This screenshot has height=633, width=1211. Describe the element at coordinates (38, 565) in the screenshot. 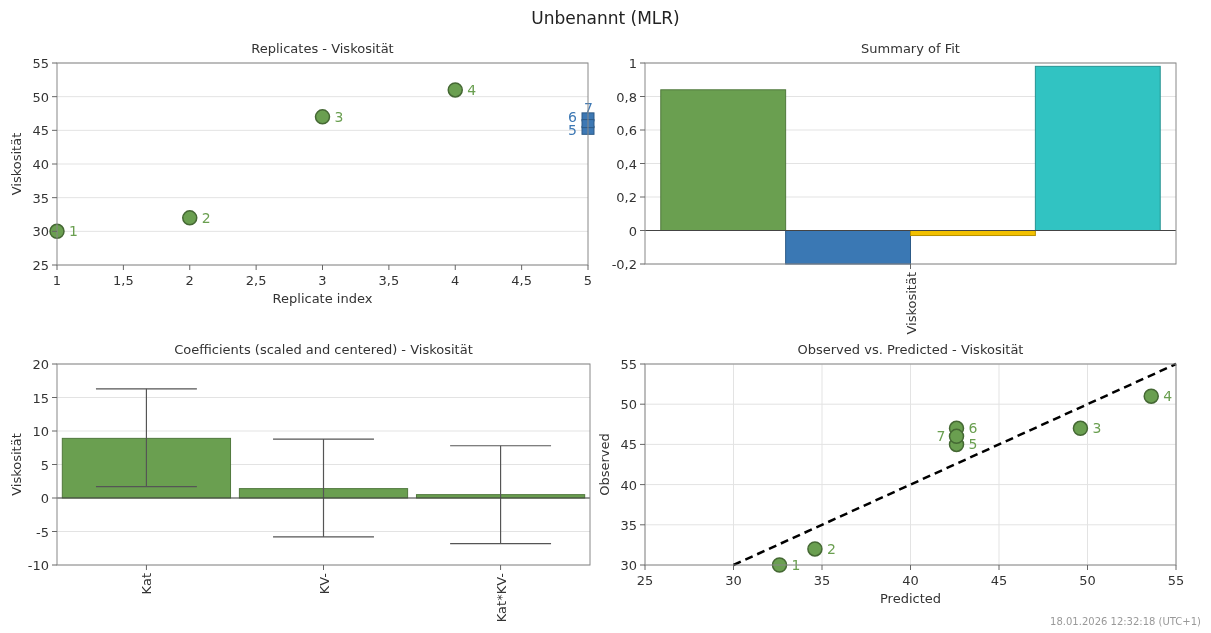

I see `y-tick-label: -10` at that location.